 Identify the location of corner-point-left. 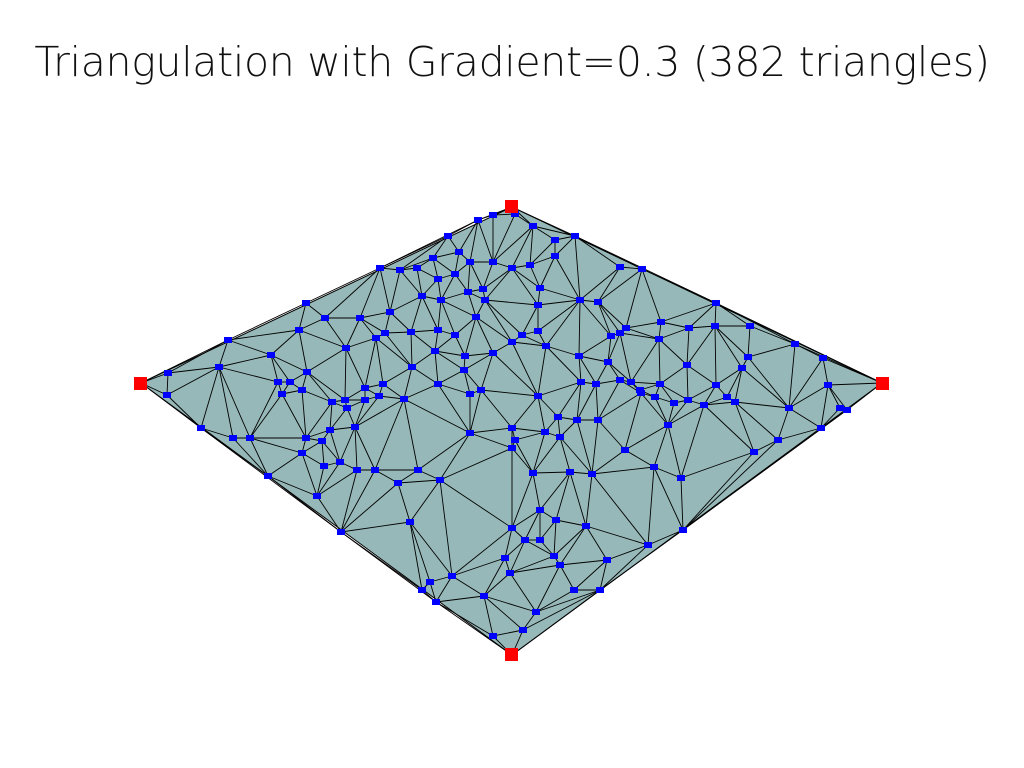
(140, 383).